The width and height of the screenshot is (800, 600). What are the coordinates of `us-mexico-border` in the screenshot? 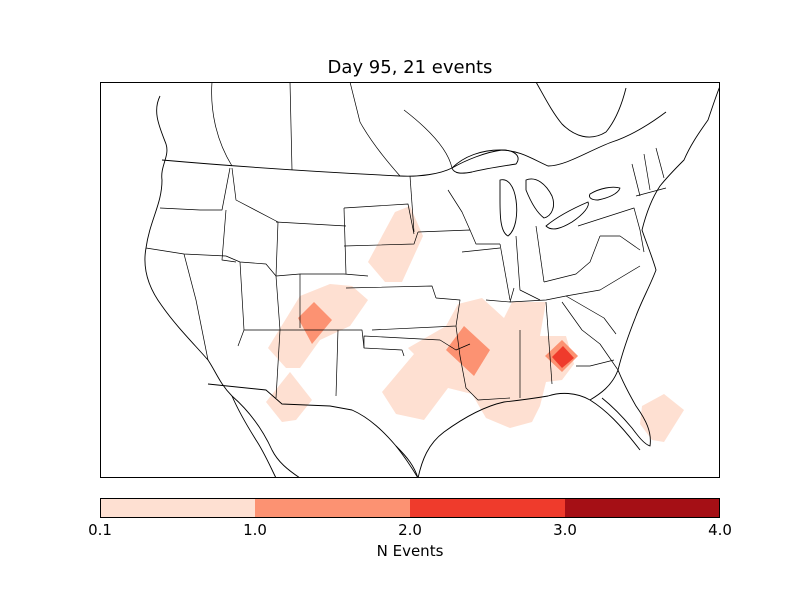 It's located at (313, 430).